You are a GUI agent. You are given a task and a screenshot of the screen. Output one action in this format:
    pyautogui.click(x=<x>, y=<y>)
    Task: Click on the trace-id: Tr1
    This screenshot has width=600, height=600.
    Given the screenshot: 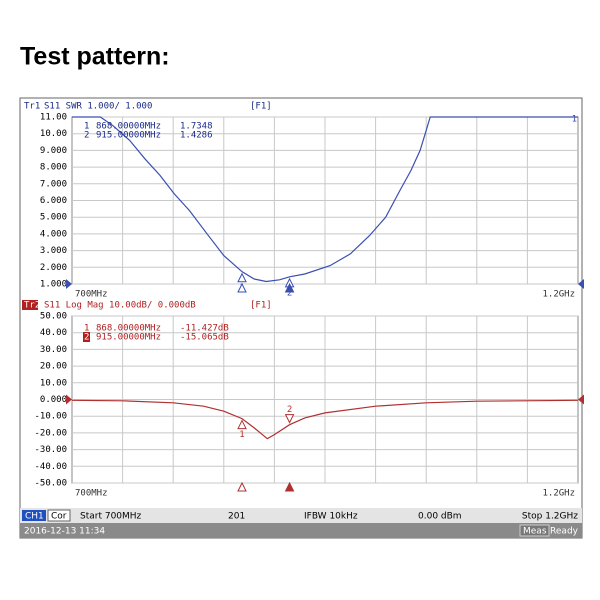 What is the action you would take?
    pyautogui.click(x=32, y=107)
    